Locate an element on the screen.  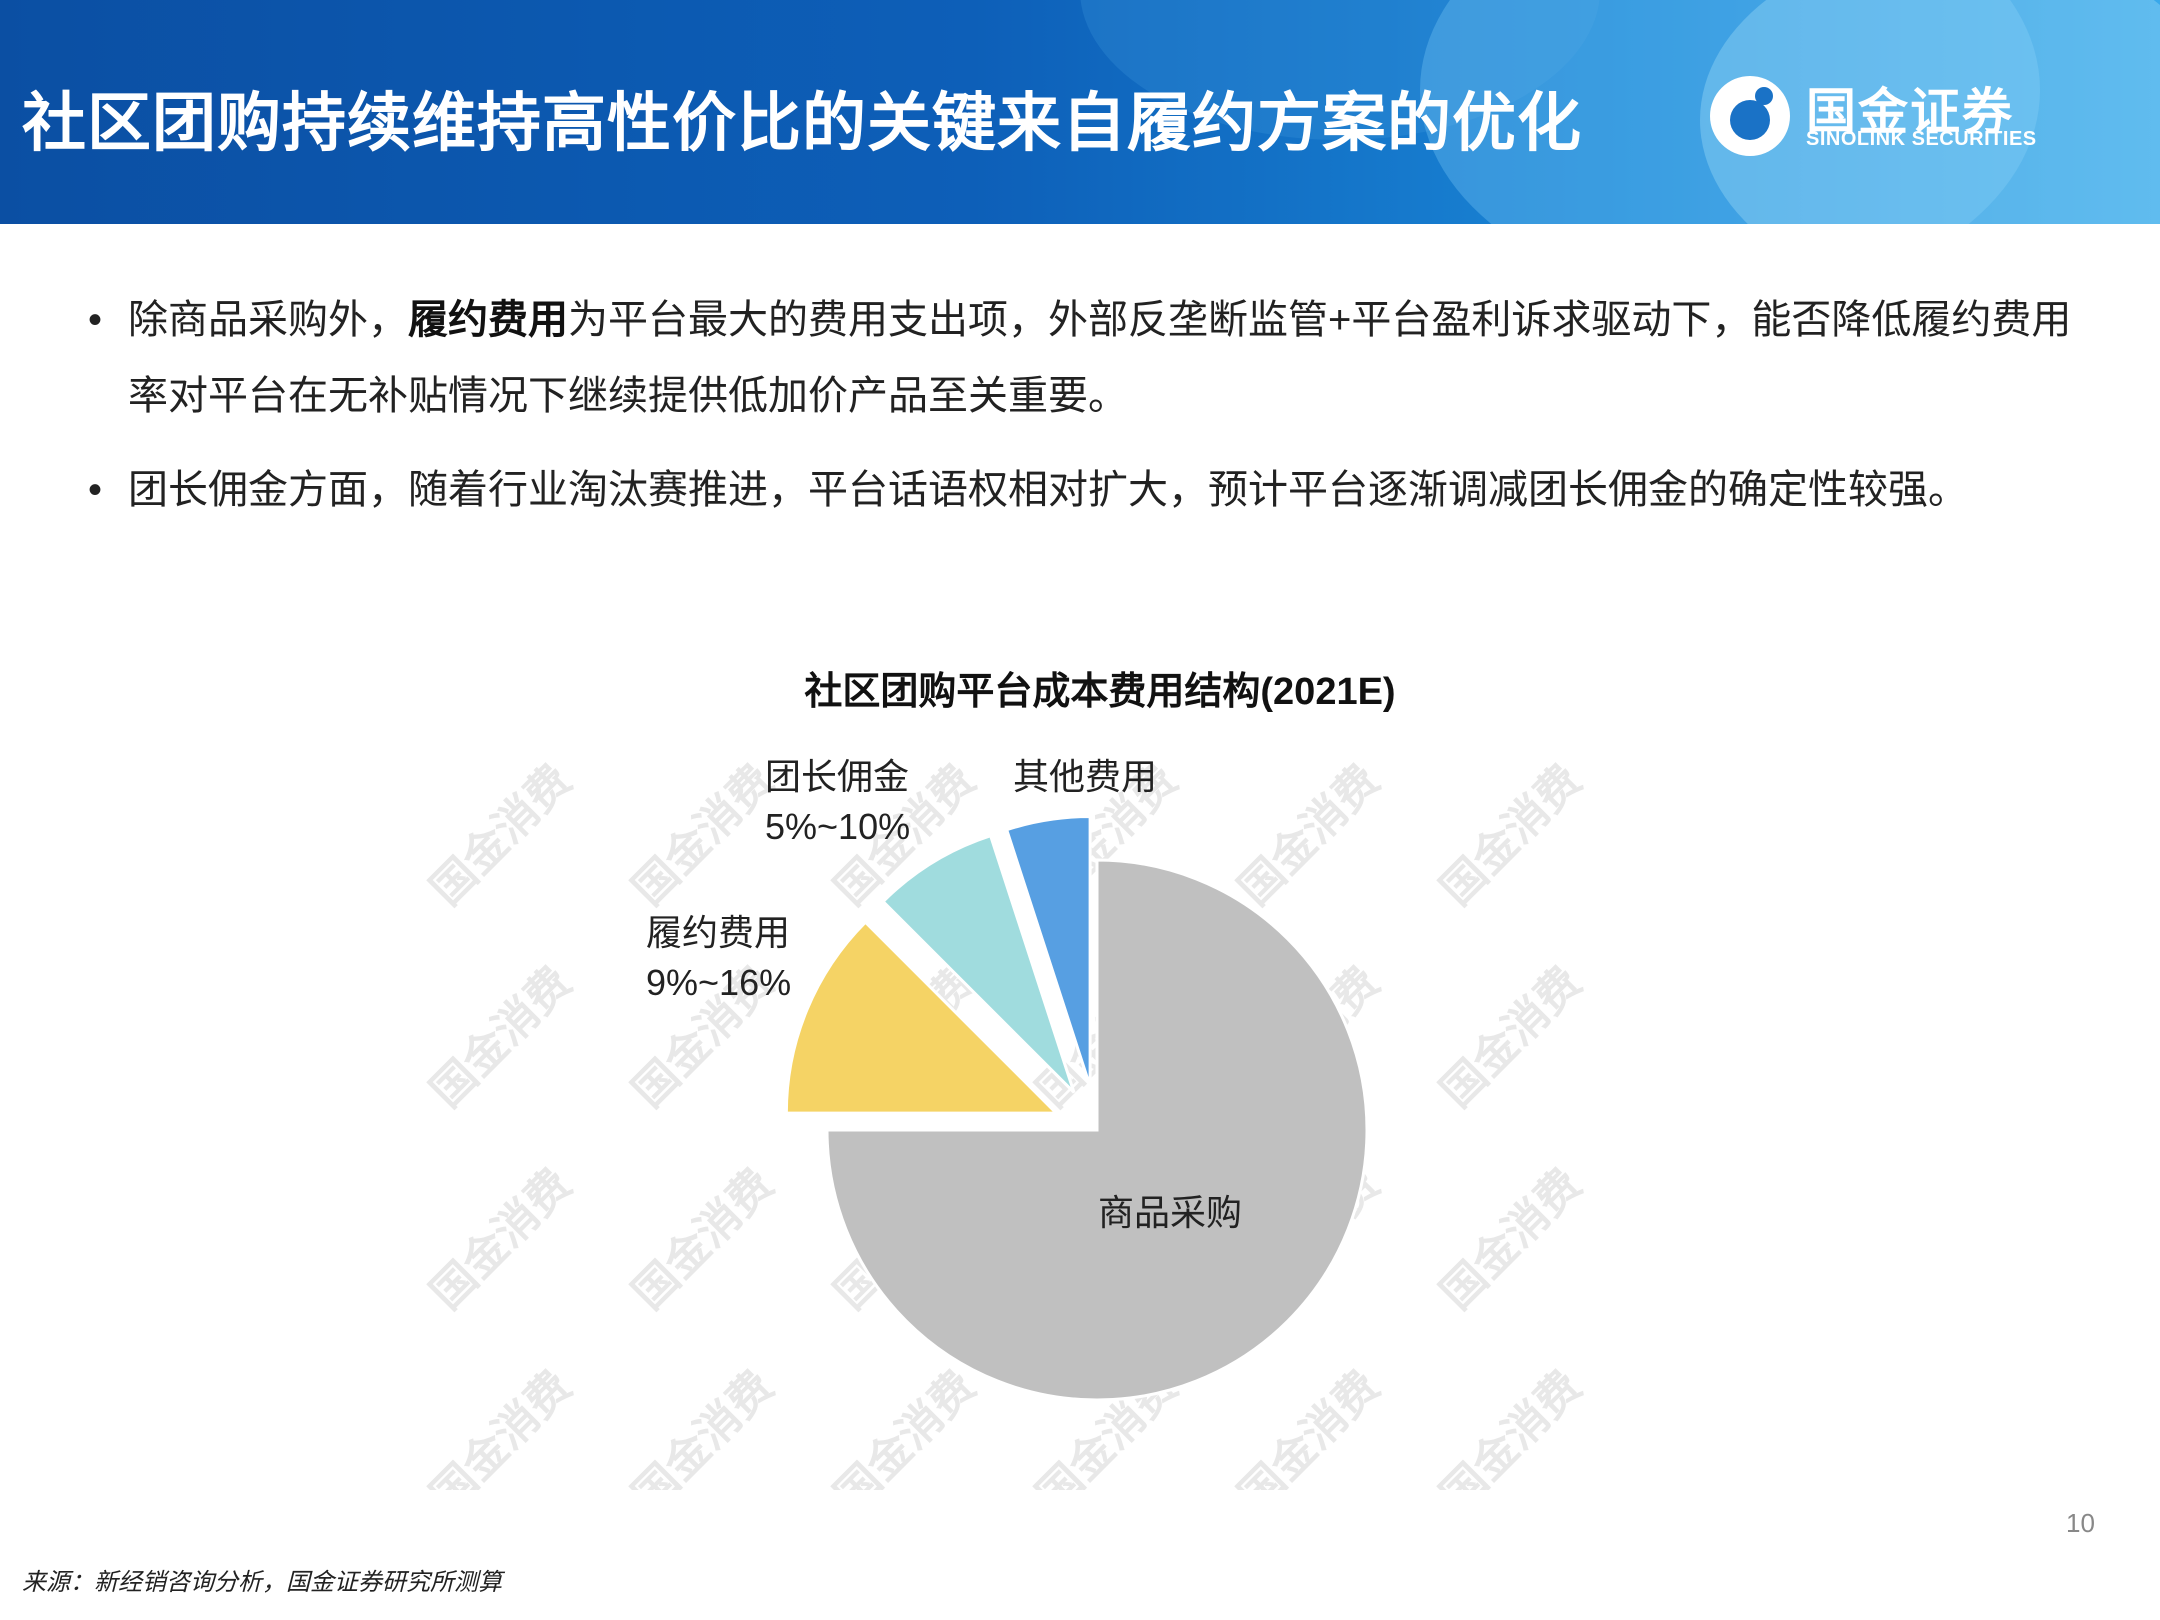
slice-label-fulfillment: 履约费用 9%~16% is located at coordinates (718, 958).